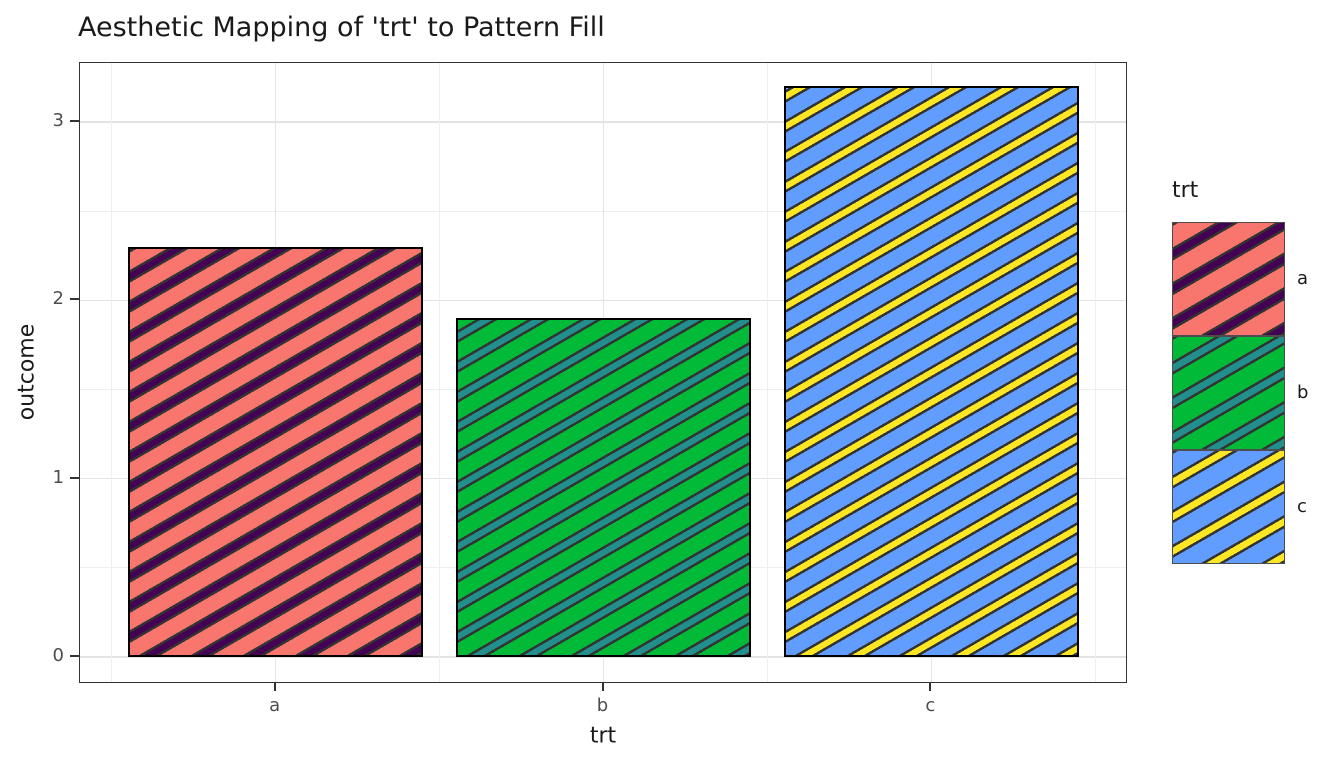 The height and width of the screenshot is (768, 1344). Describe the element at coordinates (930, 705) in the screenshot. I see `x-tick-label: c` at that location.